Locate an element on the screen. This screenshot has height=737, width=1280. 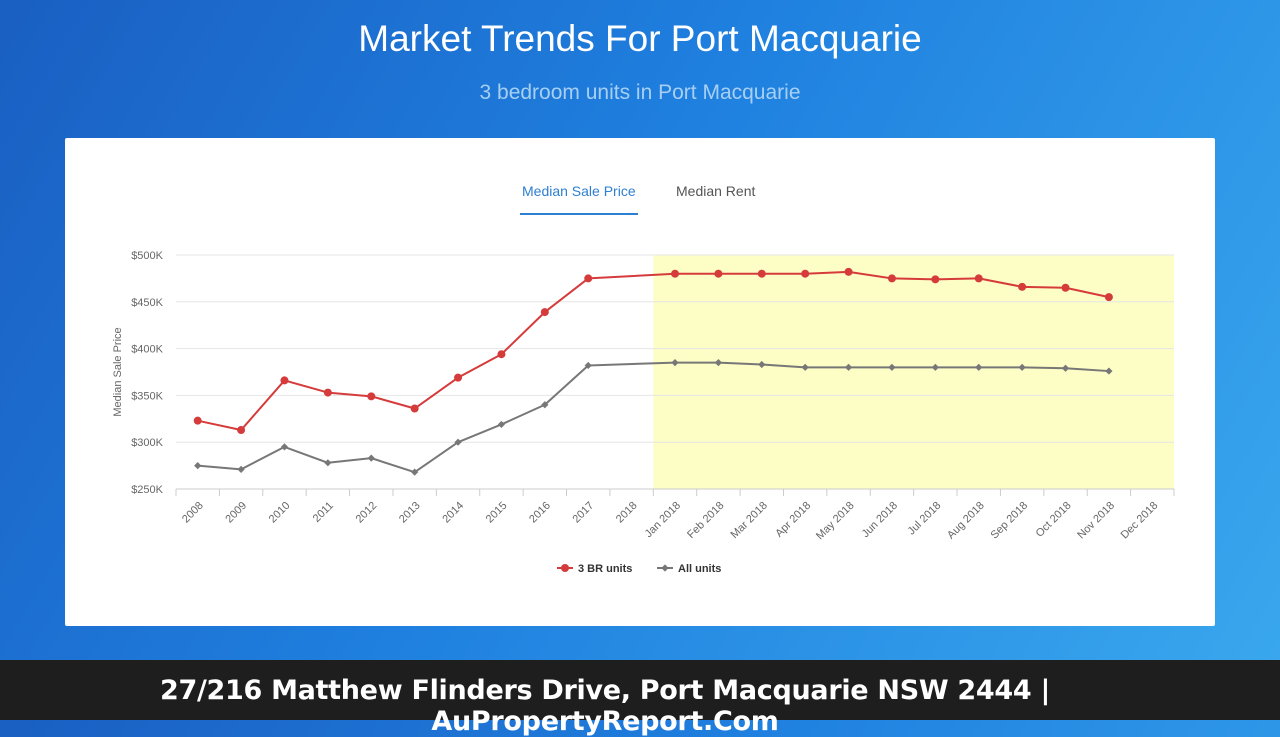
y-tick-label: $350K is located at coordinates (147, 396).